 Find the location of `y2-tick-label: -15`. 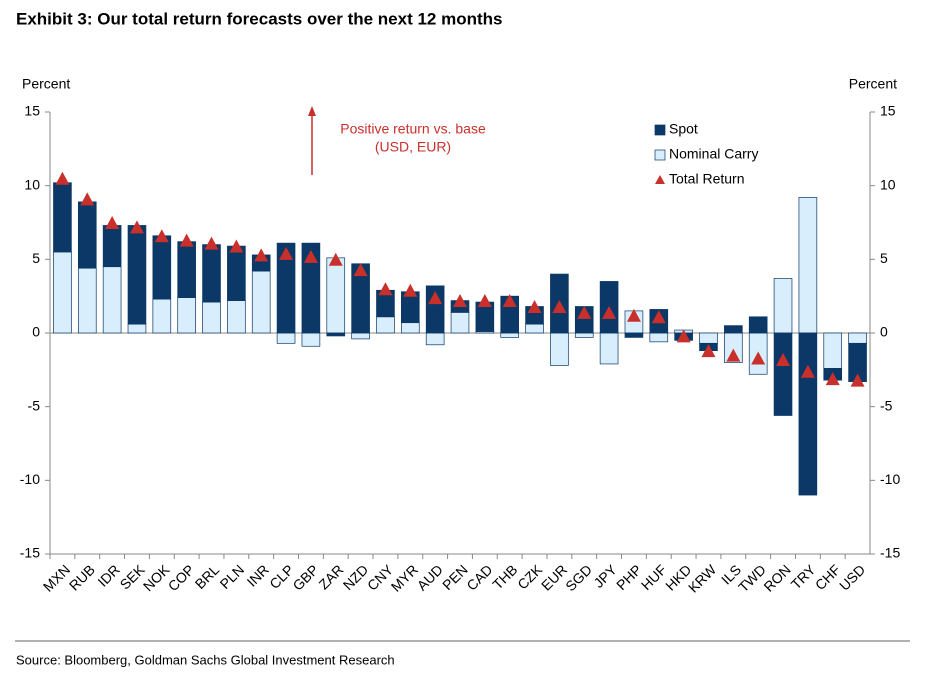

y2-tick-label: -15 is located at coordinates (890, 553).